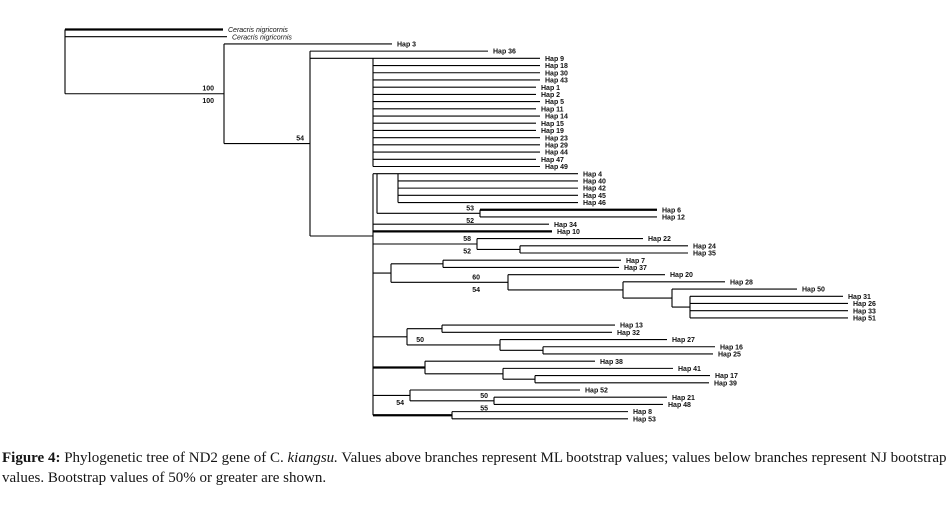 The image size is (951, 505). What do you see at coordinates (556, 153) in the screenshot?
I see `tip-label: Hap 44` at bounding box center [556, 153].